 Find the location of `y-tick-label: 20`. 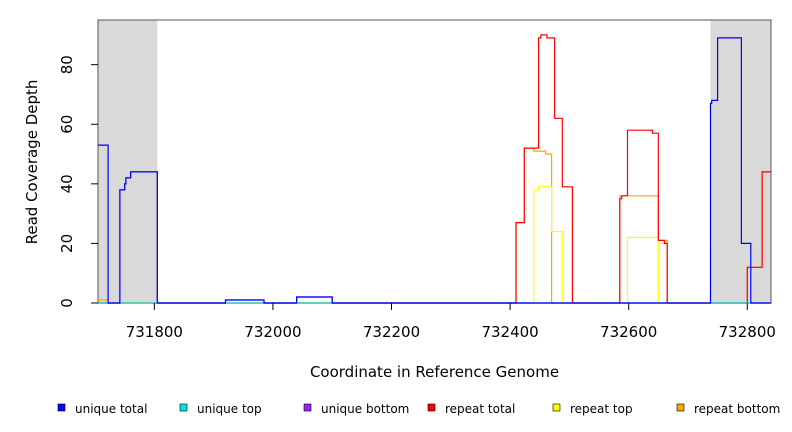

y-tick-label: 20 is located at coordinates (67, 243).